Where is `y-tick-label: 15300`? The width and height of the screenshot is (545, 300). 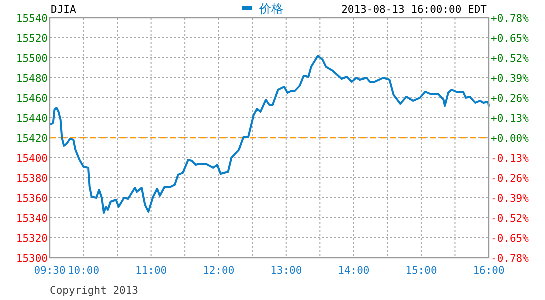
y-tick-label: 15300 is located at coordinates (32, 259).